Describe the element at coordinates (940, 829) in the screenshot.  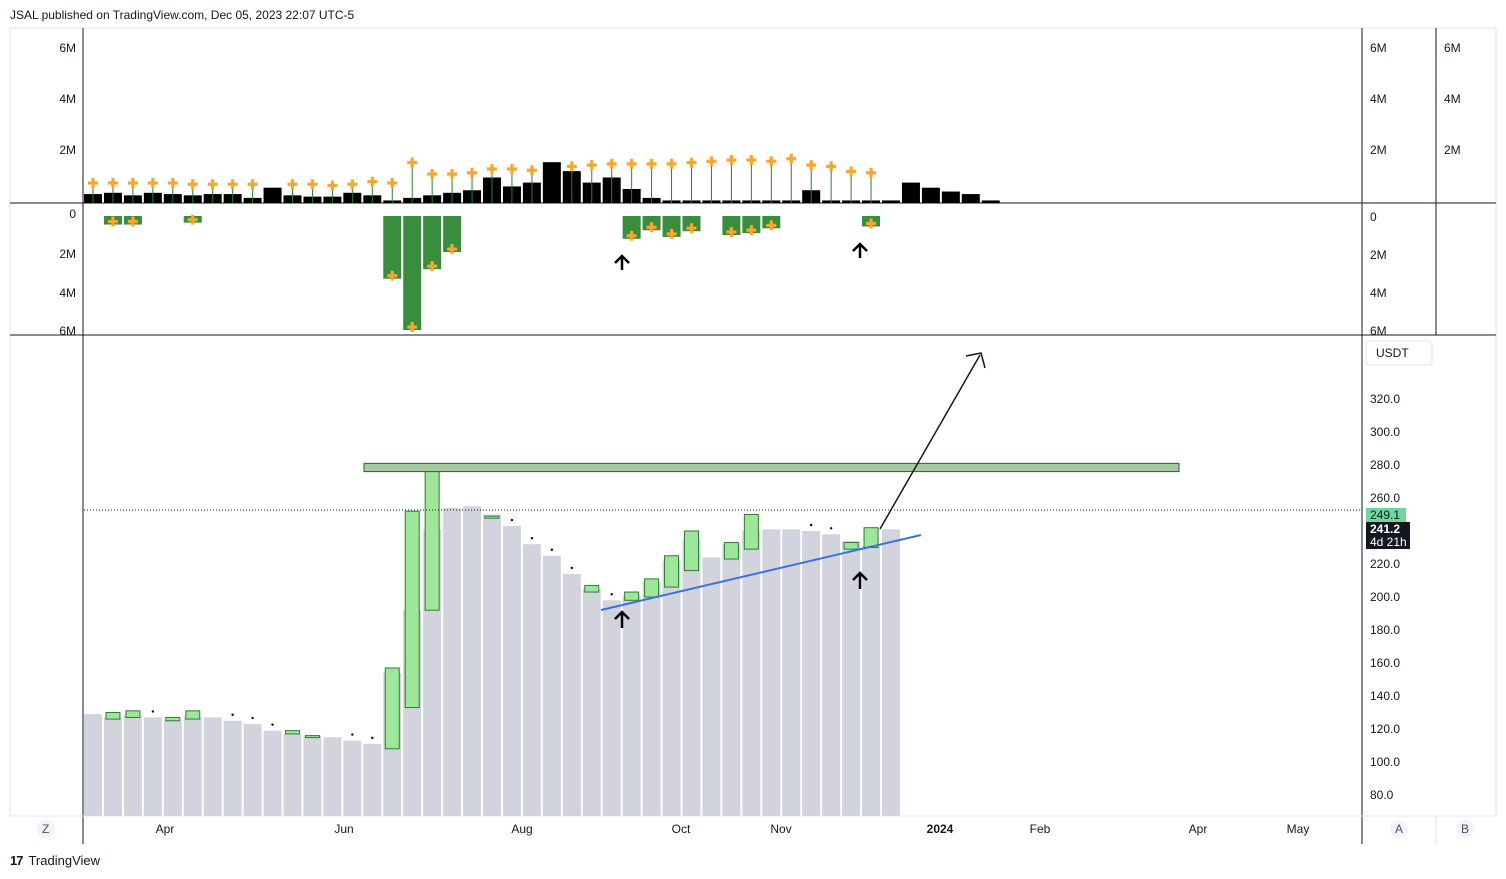
I see `time-tick: 2024` at that location.